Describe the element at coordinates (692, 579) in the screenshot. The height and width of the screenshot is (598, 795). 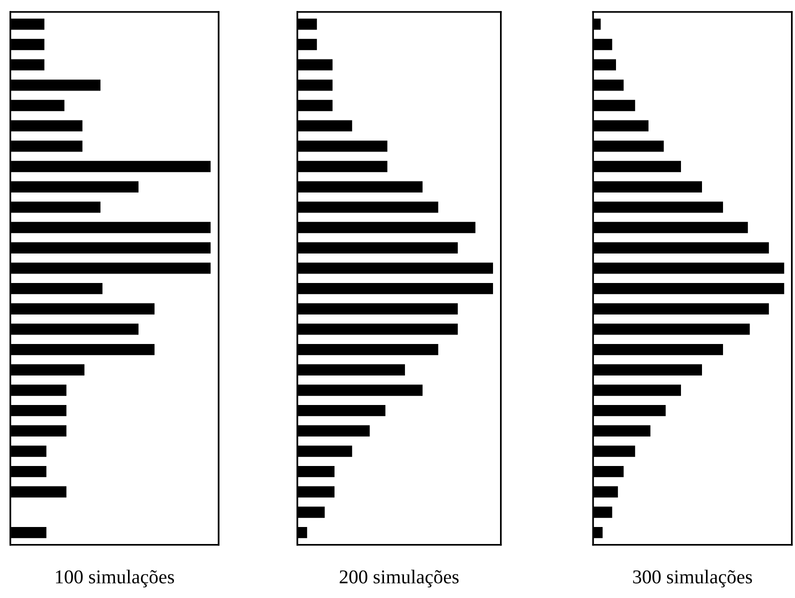
I see `x-axis-title: 300 simulações` at that location.